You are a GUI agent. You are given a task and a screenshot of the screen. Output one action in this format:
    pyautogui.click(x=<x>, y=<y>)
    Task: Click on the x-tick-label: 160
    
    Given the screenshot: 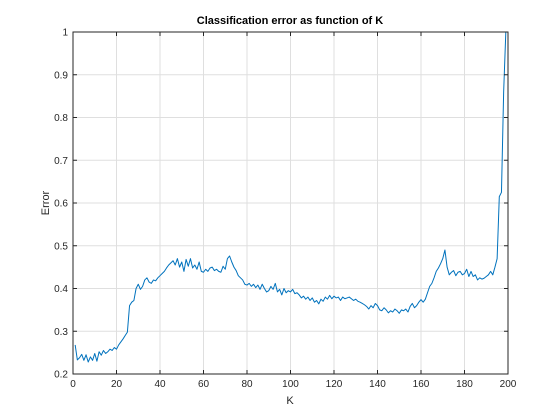 What is the action you would take?
    pyautogui.click(x=421, y=384)
    